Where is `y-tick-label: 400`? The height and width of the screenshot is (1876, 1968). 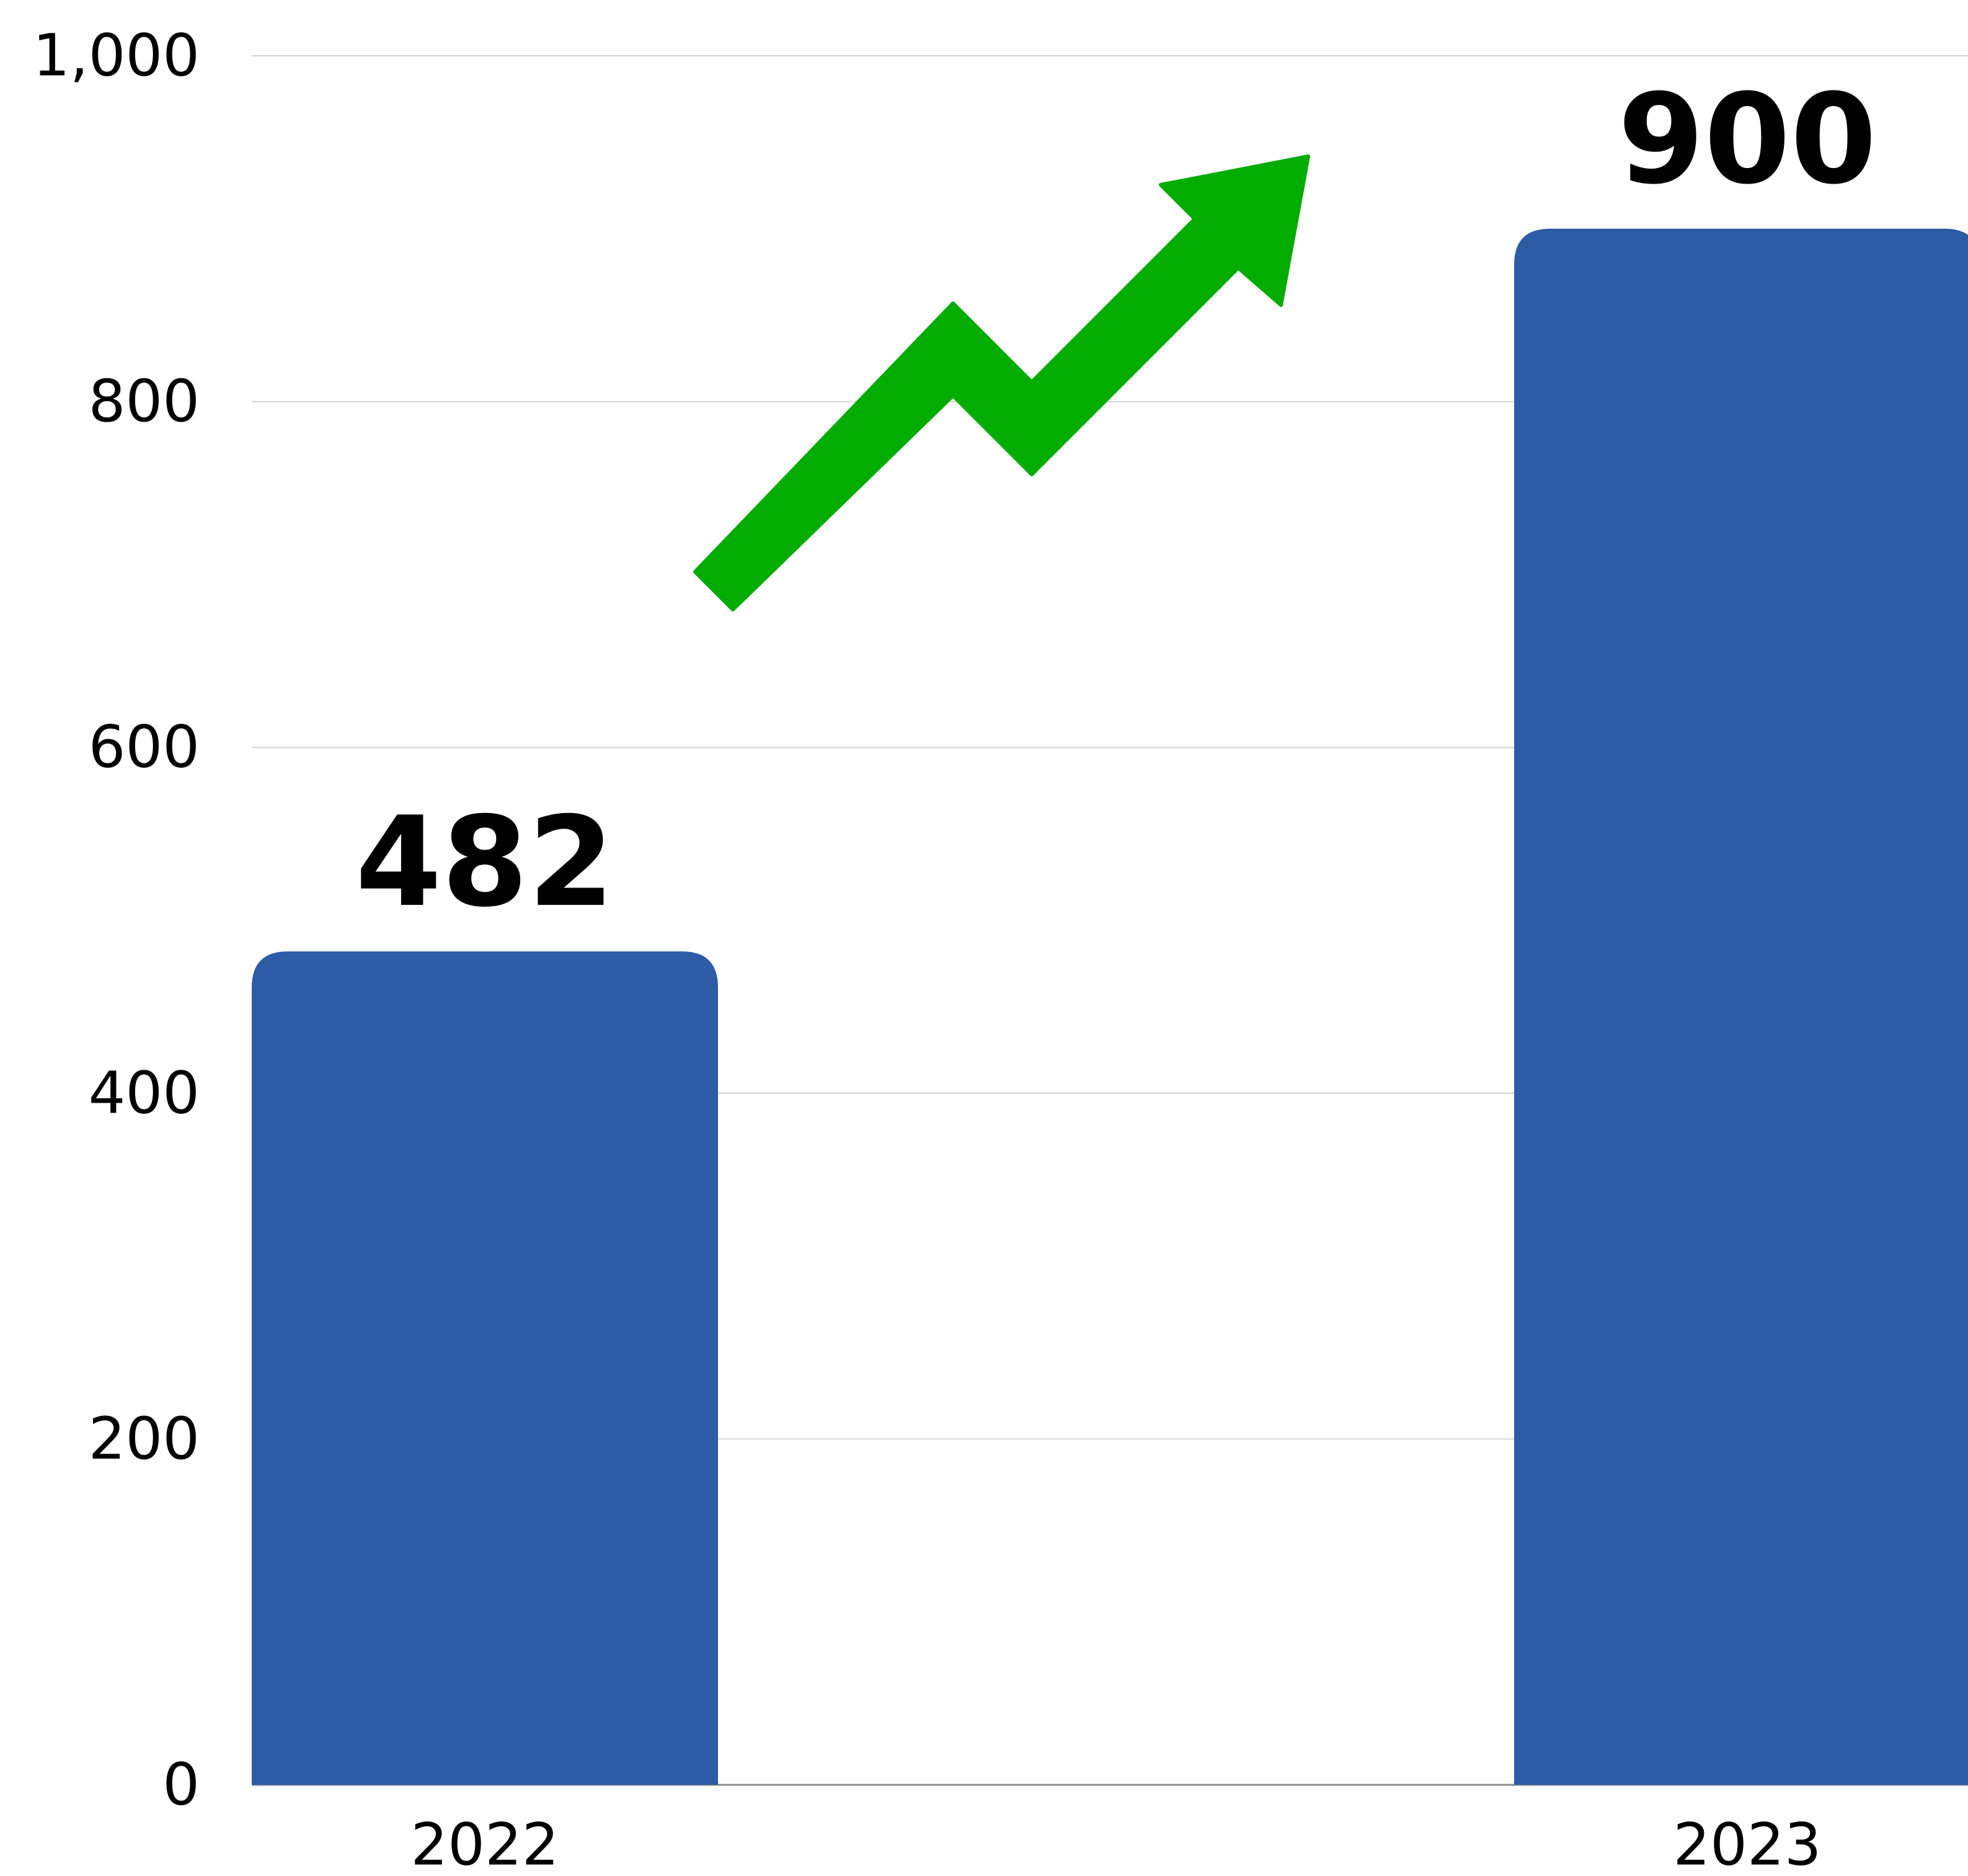 y-tick-label: 400 is located at coordinates (145, 1093).